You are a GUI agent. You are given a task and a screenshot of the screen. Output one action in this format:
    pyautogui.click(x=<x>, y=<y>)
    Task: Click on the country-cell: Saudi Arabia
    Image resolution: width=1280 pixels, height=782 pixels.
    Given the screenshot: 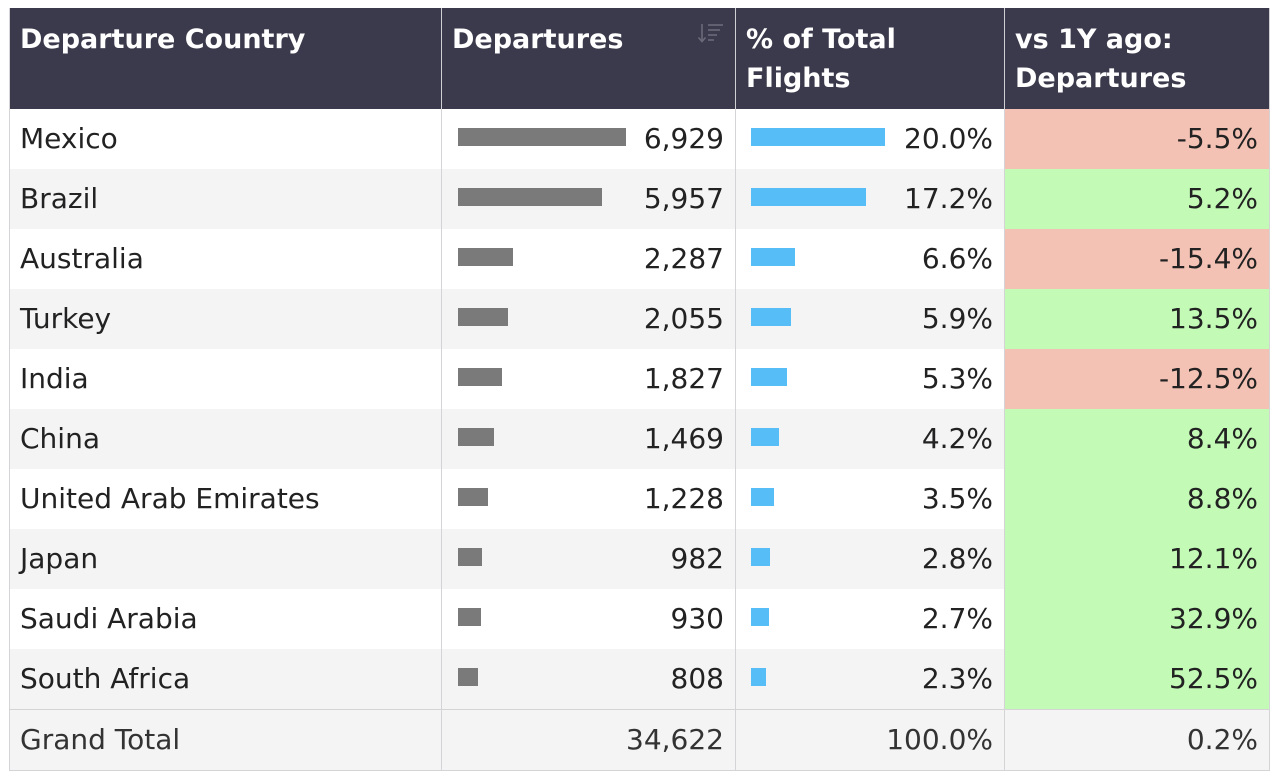 What is the action you would take?
    pyautogui.click(x=226, y=619)
    